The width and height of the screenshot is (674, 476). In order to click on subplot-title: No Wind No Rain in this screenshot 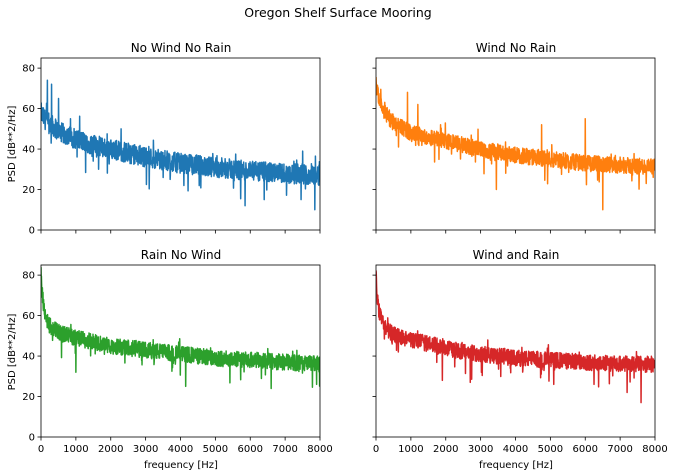, I will do `click(181, 48)`.